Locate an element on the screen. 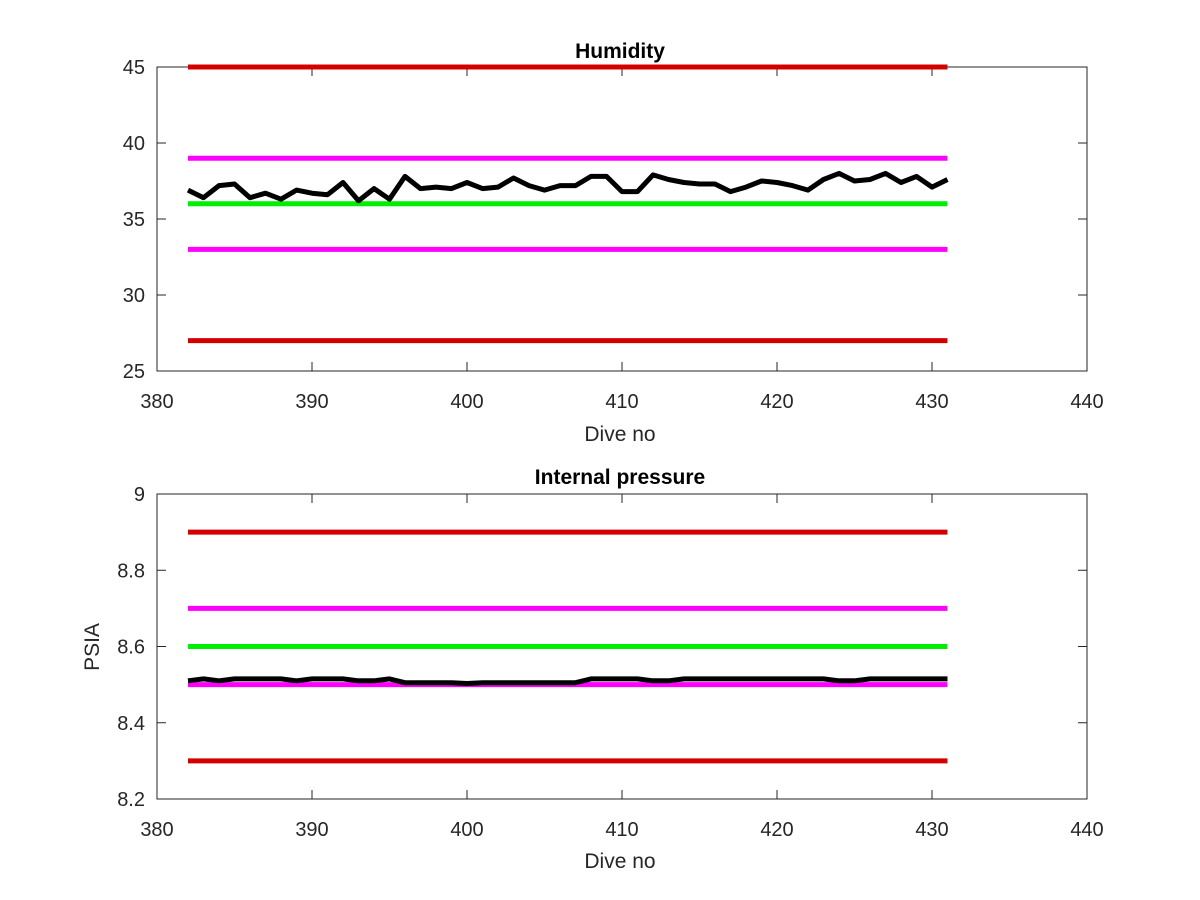  internal-pressure-y-tick-label: 8.2 is located at coordinates (131, 800).